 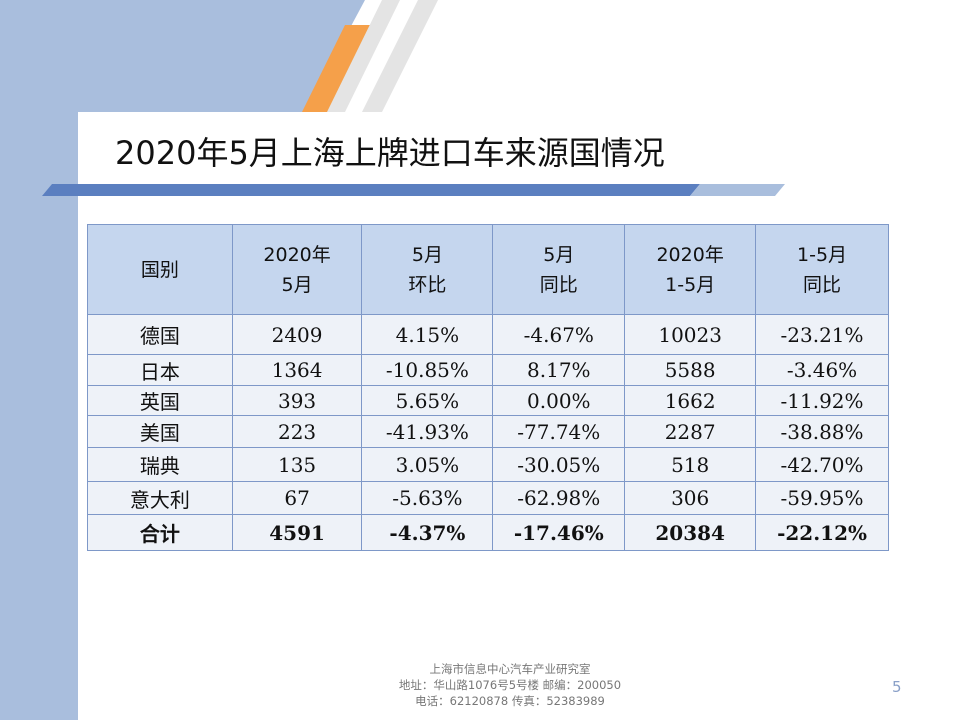 I want to click on cell-total-ytd-yoy: -22.12%, so click(x=822, y=532).